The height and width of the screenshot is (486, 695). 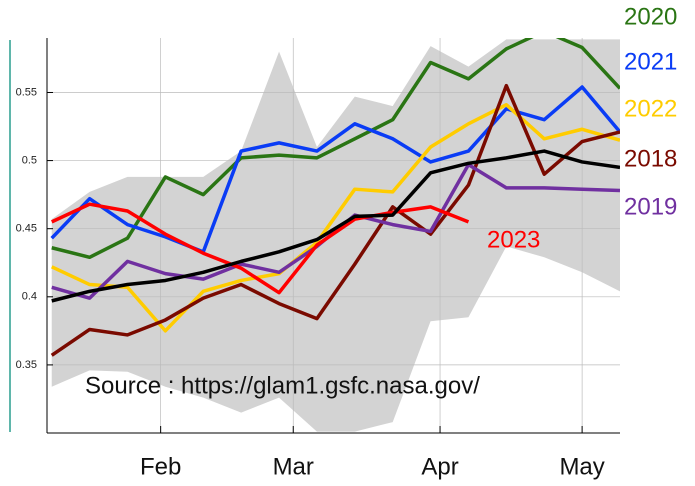 What do you see at coordinates (260, 248) in the screenshot?
I see `series-line` at bounding box center [260, 248].